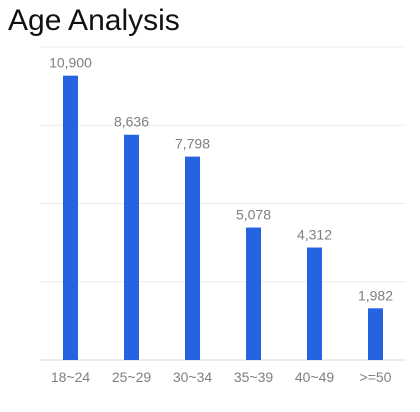 The width and height of the screenshot is (420, 412). Describe the element at coordinates (376, 377) in the screenshot. I see `x-tick-label-5: >=50` at that location.